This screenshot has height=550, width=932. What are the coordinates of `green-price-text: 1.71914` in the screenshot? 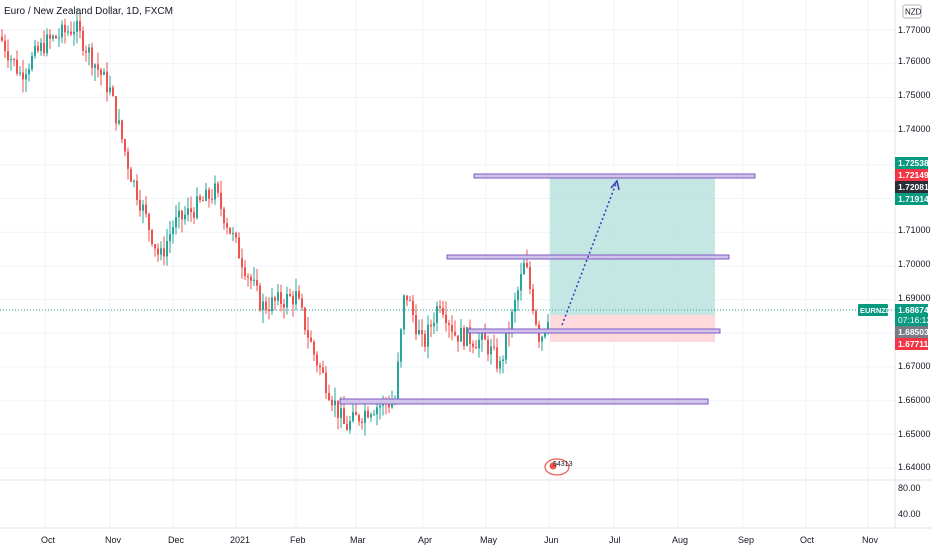 It's located at (913, 199).